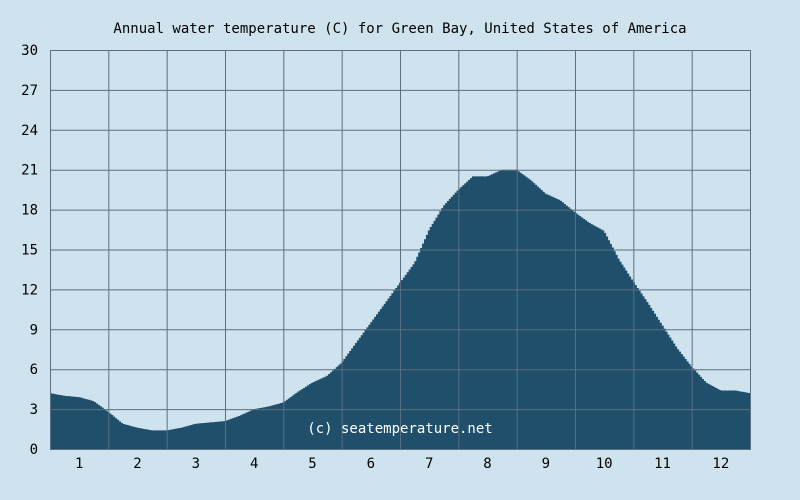 The image size is (800, 500). I want to click on y-tick-label: 15, so click(29, 251).